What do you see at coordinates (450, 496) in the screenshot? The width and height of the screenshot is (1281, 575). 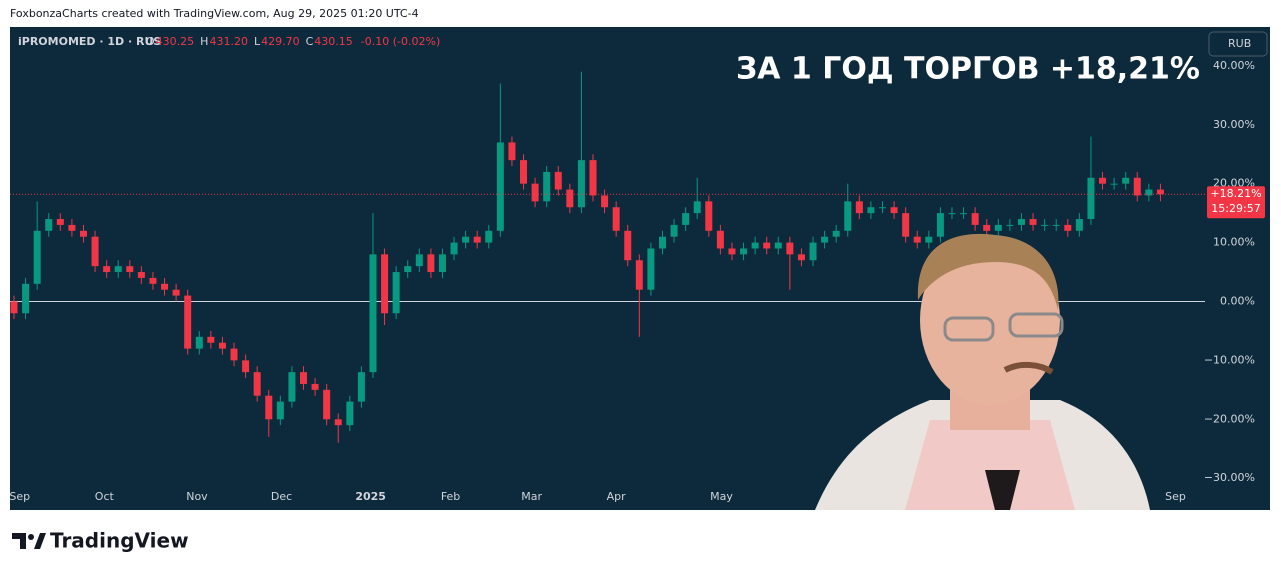 I see `x-tick-label: Feb` at bounding box center [450, 496].